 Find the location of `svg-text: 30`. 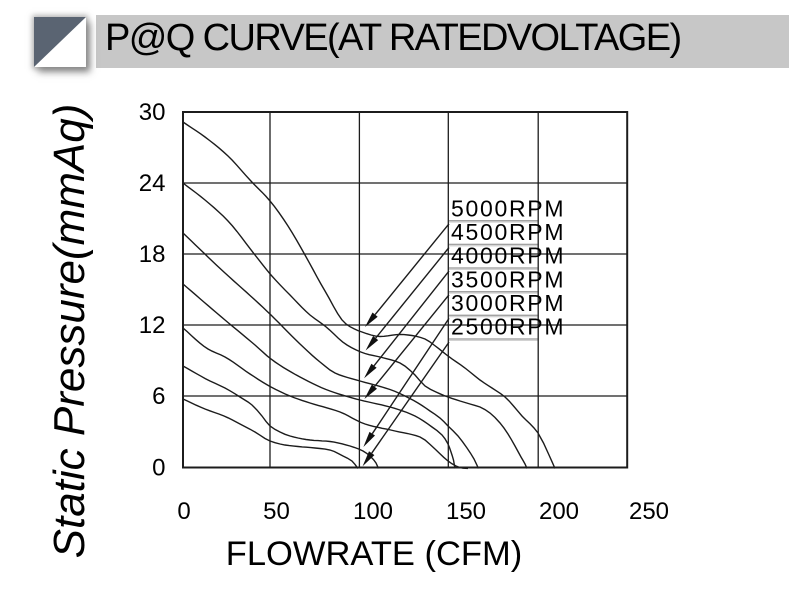

svg-text: 30 is located at coordinates (152, 112).